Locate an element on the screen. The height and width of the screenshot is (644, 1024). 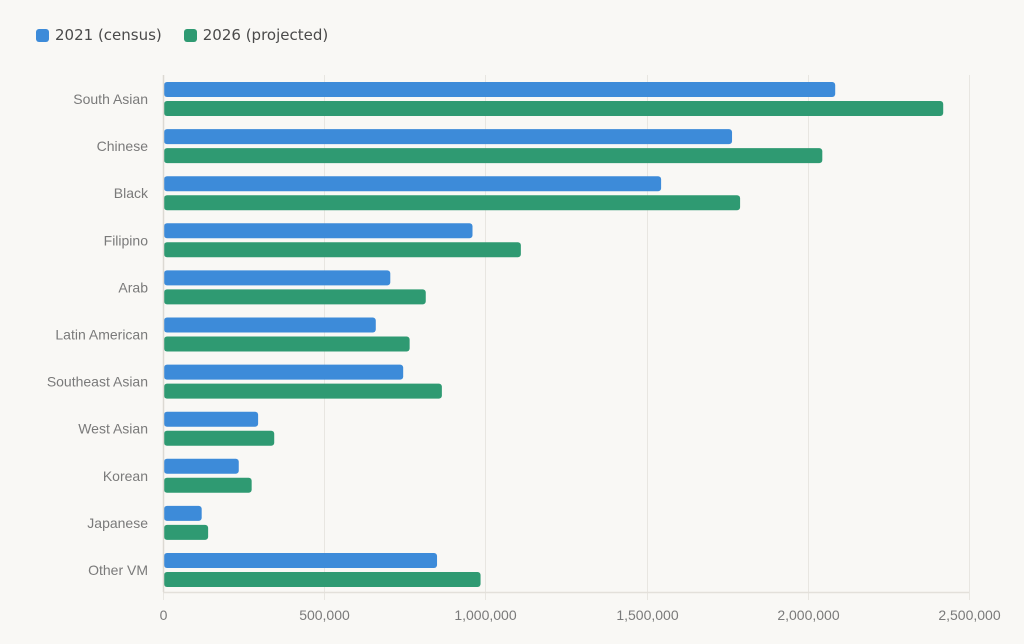
category-label: Filipino is located at coordinates (126, 240).